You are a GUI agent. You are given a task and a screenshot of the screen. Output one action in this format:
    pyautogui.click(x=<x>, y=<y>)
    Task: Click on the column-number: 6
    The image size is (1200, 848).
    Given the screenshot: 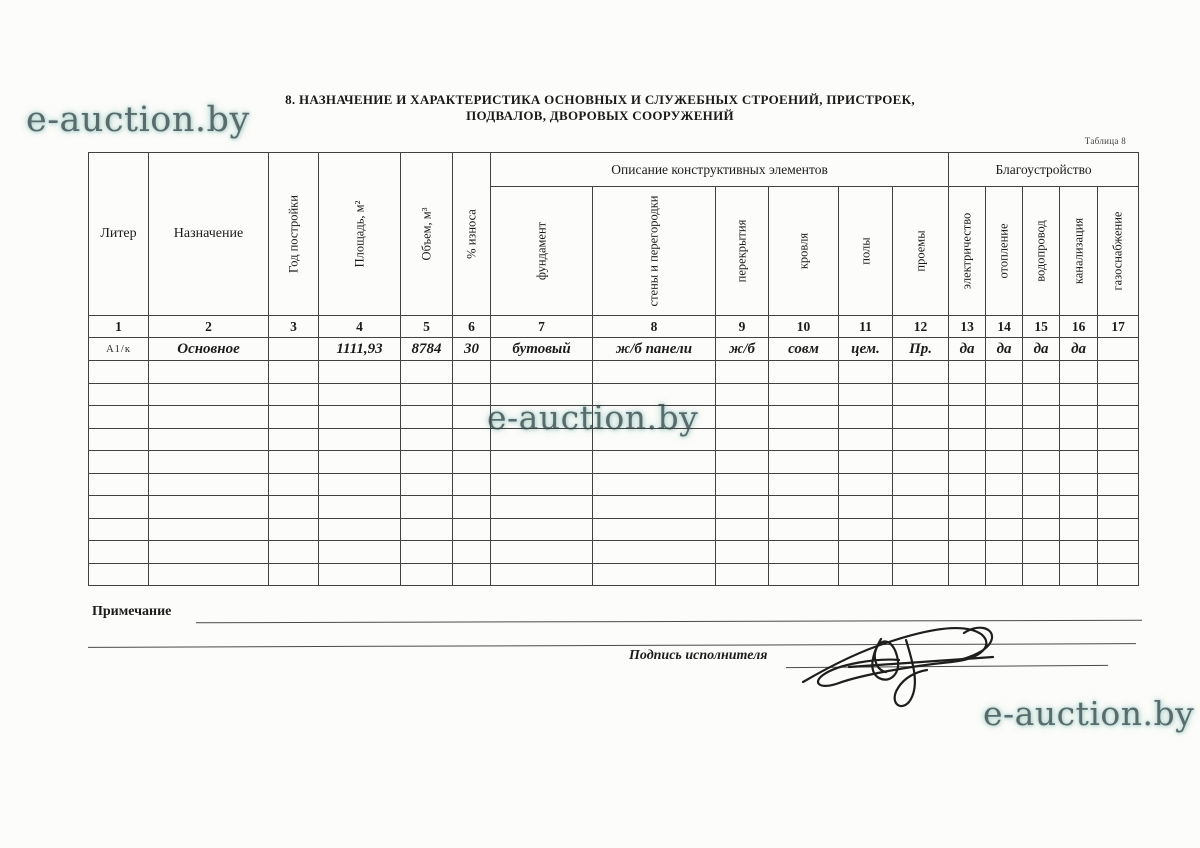 What is the action you would take?
    pyautogui.click(x=471, y=326)
    